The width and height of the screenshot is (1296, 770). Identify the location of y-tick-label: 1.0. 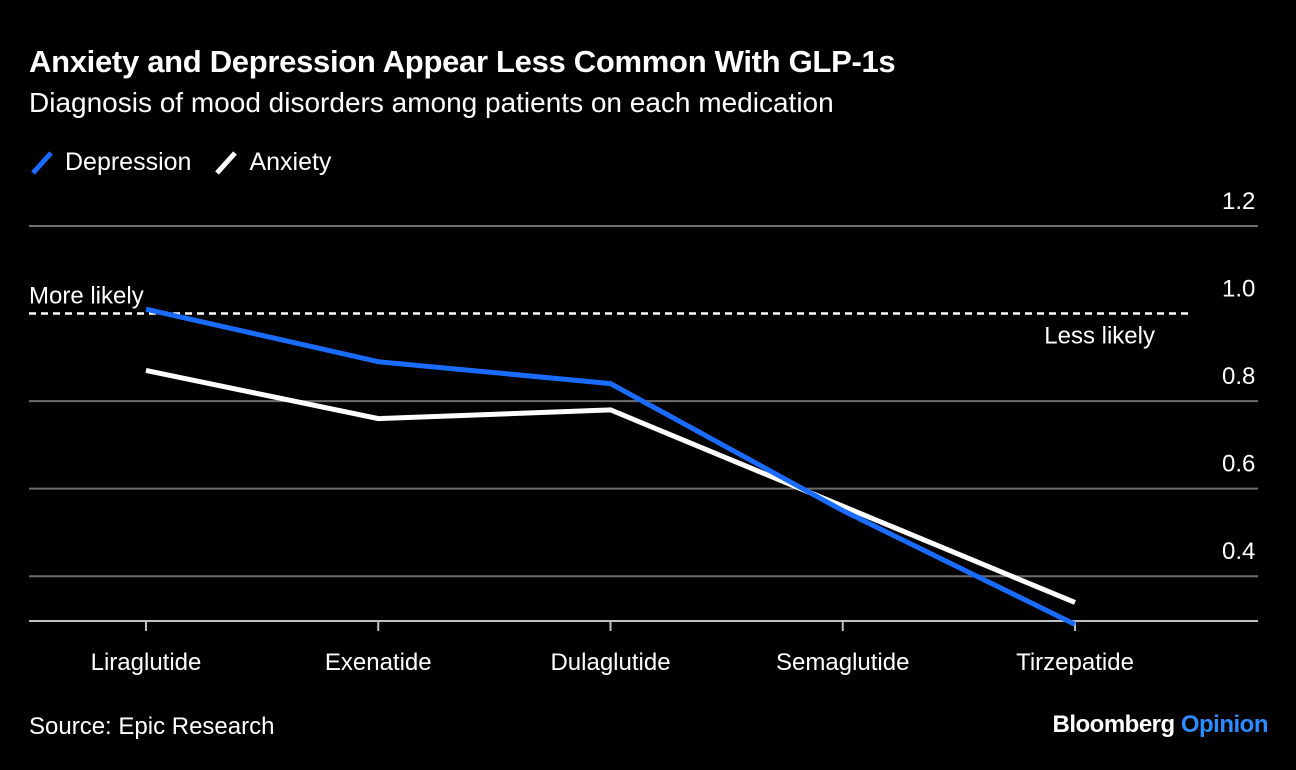
(1238, 289).